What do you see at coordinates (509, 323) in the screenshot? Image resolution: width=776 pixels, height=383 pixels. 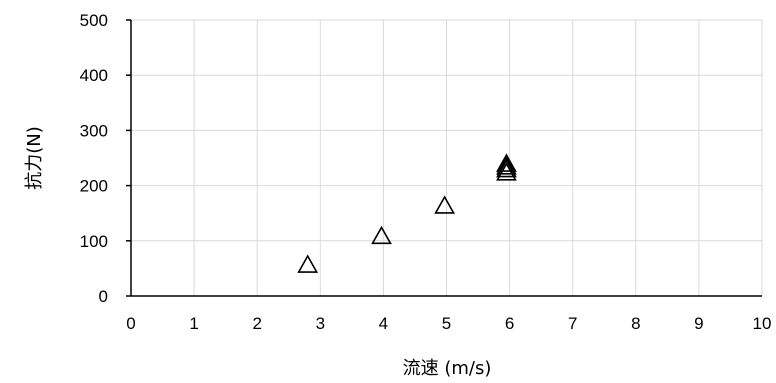 I see `x-tick-label-6: 6` at bounding box center [509, 323].